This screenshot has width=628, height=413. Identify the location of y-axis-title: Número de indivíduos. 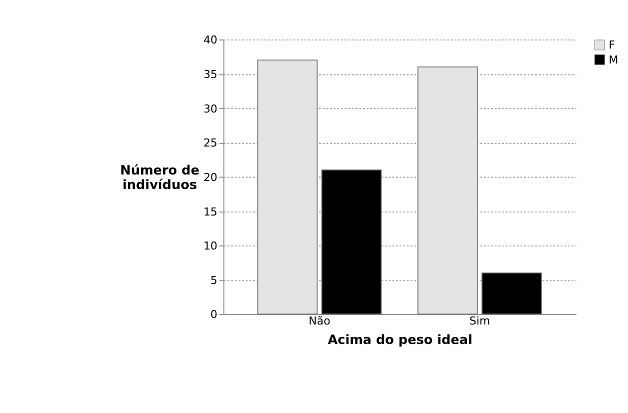
(160, 179).